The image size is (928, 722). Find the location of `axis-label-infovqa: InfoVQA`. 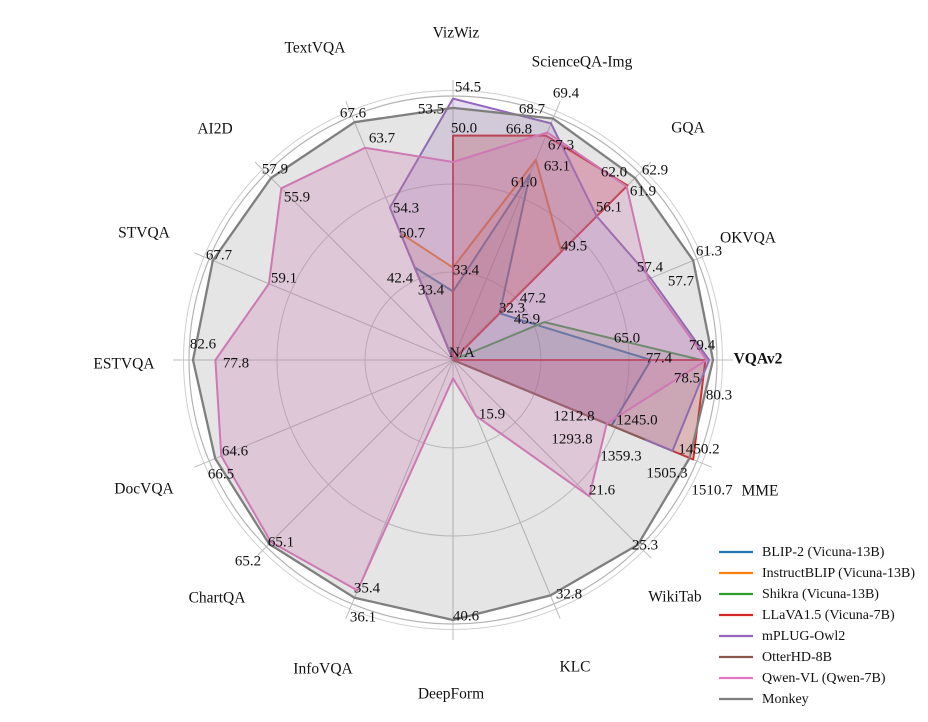

axis-label-infovqa: InfoVQA is located at coordinates (323, 668).